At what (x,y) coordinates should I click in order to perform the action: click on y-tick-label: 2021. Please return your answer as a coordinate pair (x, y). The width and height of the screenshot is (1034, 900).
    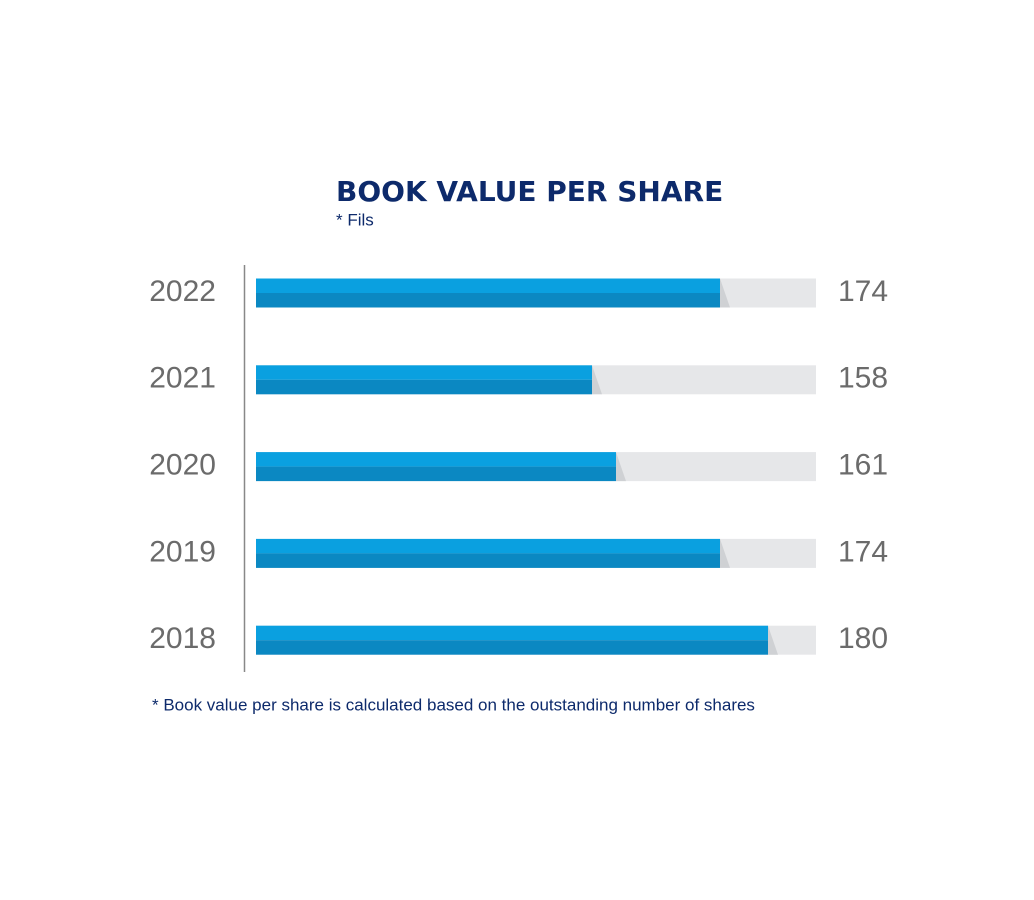
    Looking at the image, I should click on (182, 378).